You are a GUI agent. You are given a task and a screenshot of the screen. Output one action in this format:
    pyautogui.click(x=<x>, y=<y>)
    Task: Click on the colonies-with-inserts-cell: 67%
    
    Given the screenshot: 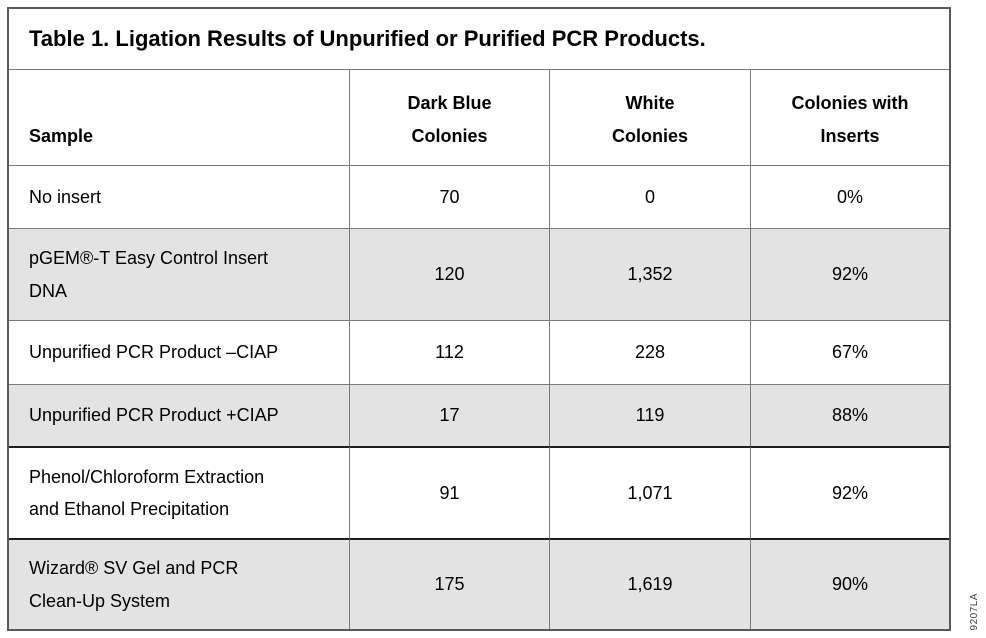 What is the action you would take?
    pyautogui.click(x=849, y=352)
    